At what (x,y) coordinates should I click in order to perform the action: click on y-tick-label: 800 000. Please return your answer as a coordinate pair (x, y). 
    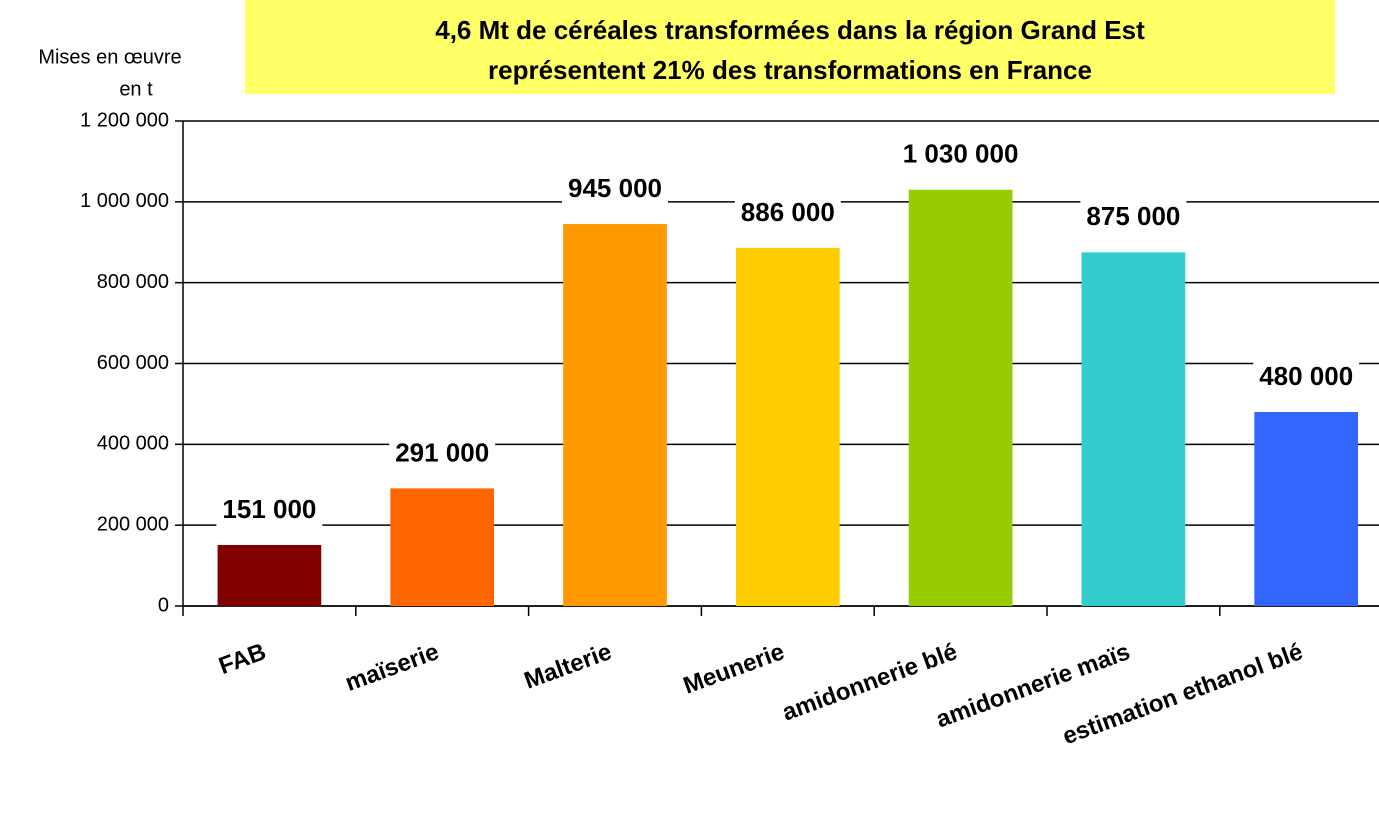
    Looking at the image, I should click on (133, 282).